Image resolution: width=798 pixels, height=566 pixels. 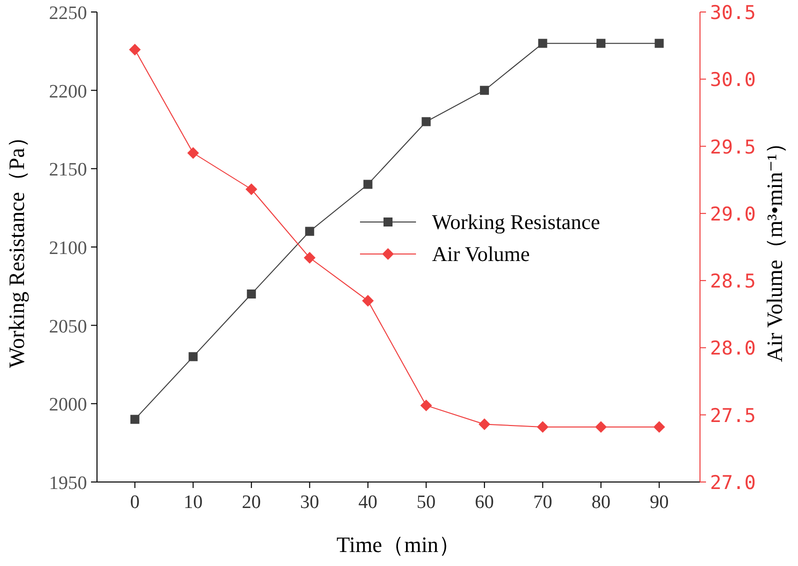 I want to click on y2-tick-label: 29.5, so click(x=733, y=147).